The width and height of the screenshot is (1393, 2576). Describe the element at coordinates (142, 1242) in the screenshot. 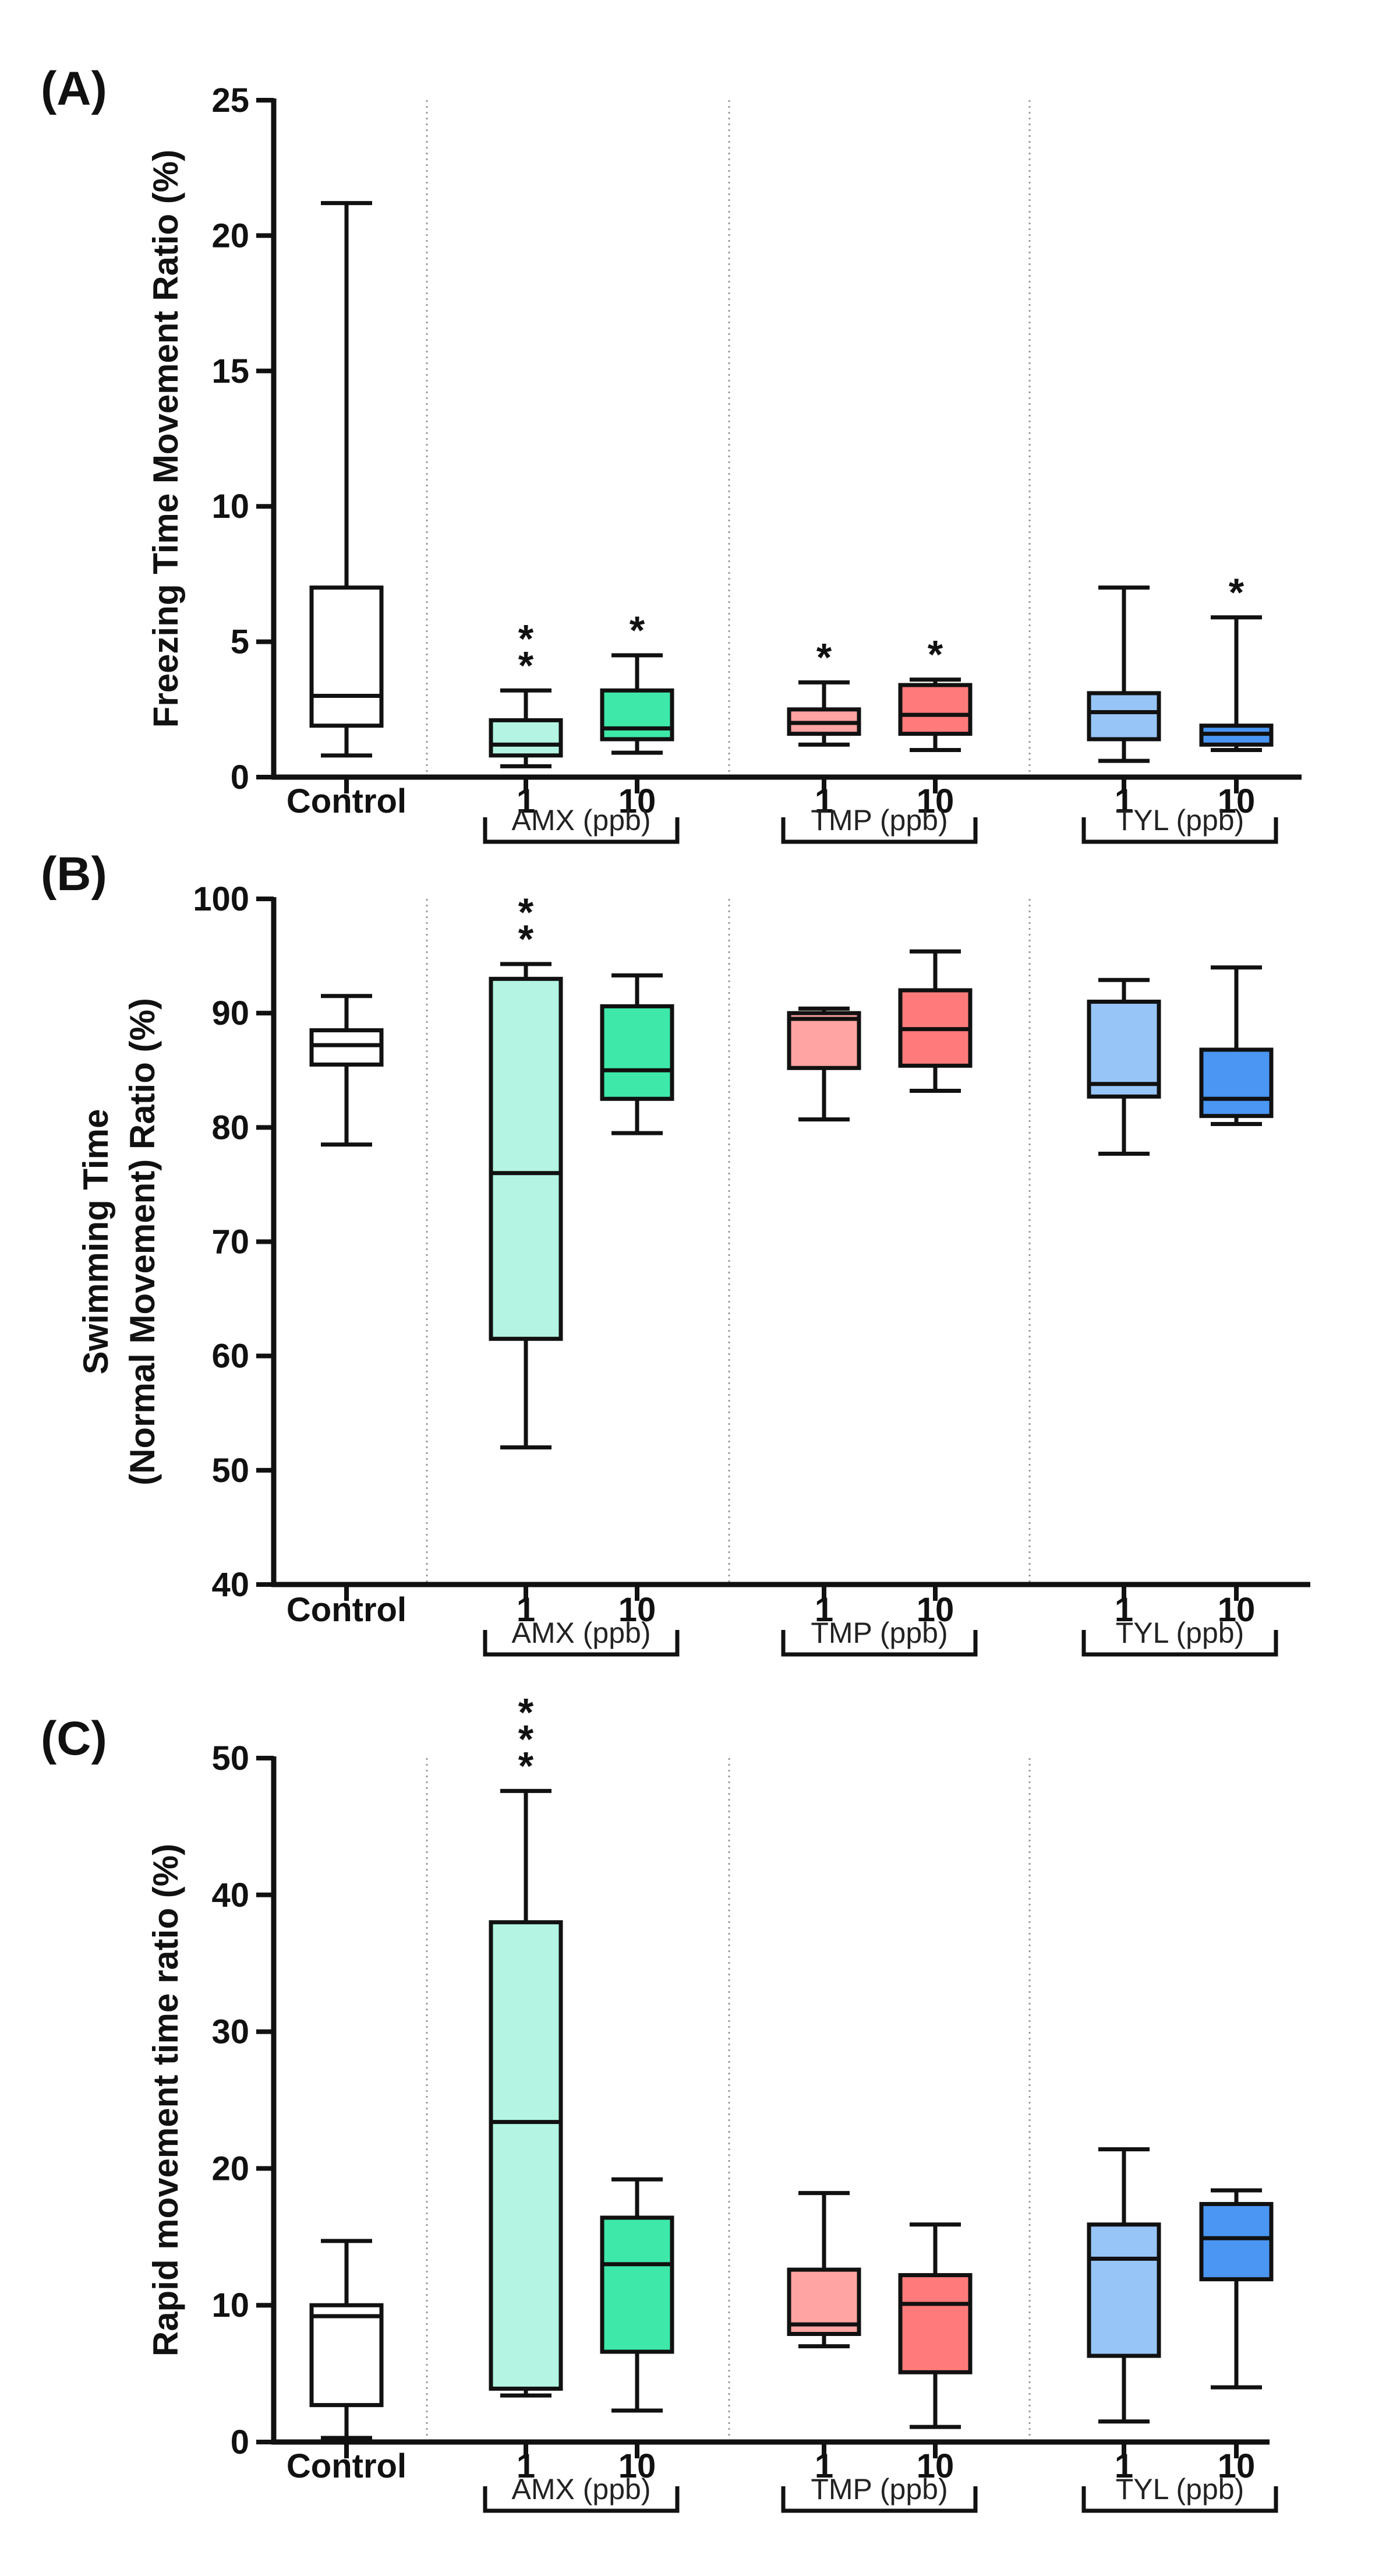

I see `y-axis-title-line2: (Normal Movement) Ratio (%)` at that location.